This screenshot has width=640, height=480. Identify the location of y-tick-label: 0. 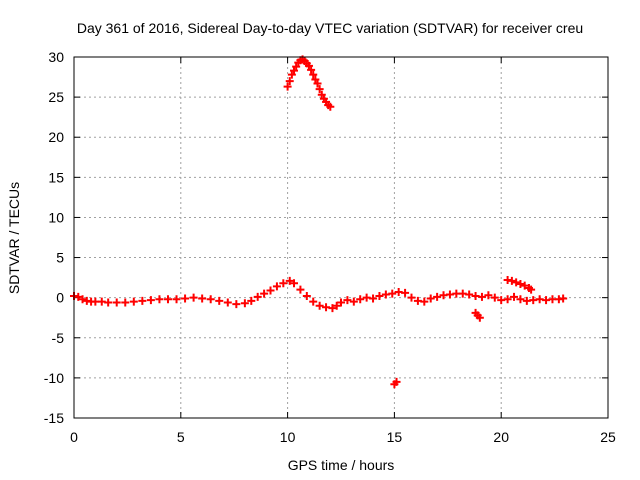
(60, 298).